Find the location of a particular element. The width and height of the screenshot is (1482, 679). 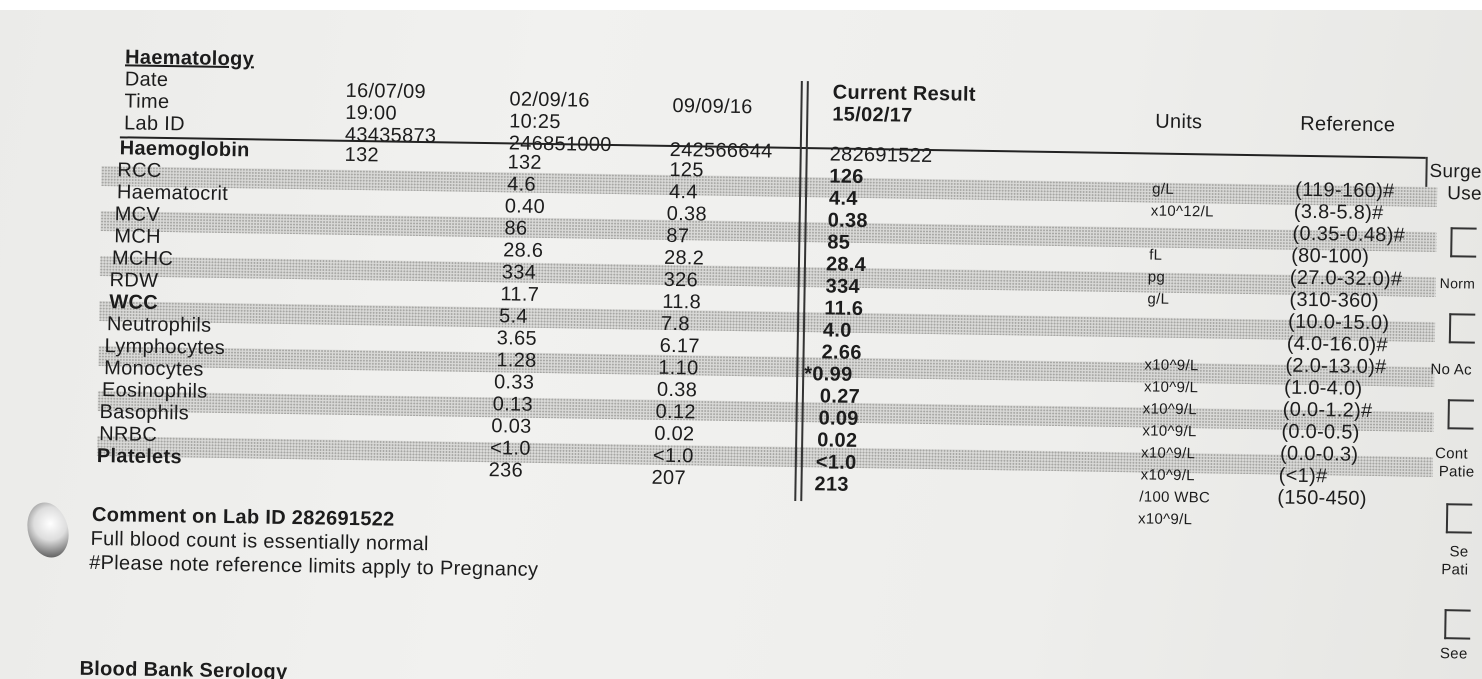

value-col3: 28.2 is located at coordinates (684, 258).